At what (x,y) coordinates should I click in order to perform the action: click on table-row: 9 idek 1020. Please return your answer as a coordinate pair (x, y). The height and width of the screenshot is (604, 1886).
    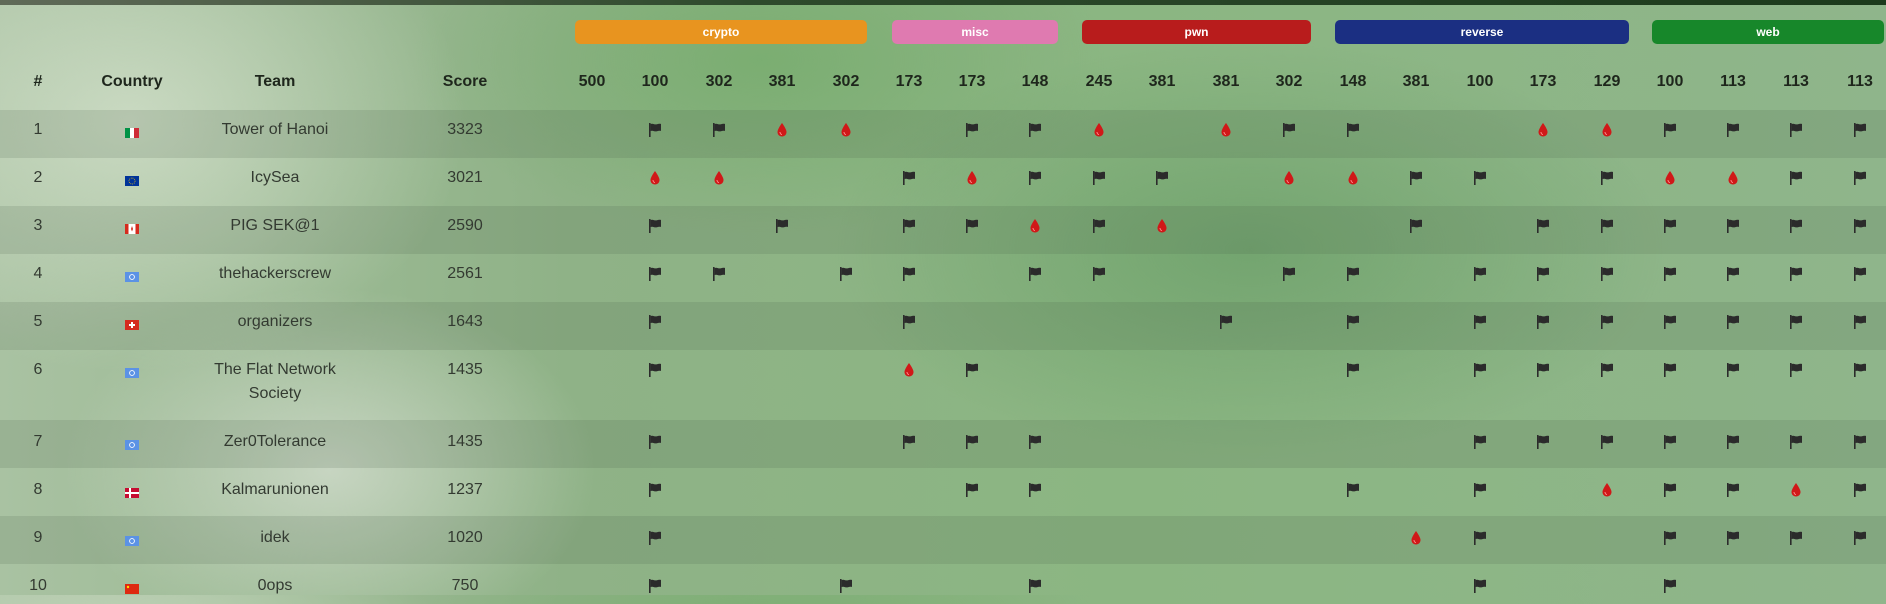
    Looking at the image, I should click on (943, 540).